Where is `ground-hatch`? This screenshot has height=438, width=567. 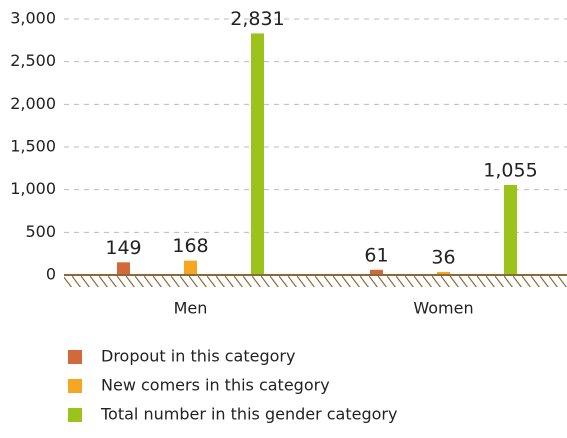 ground-hatch is located at coordinates (315, 281).